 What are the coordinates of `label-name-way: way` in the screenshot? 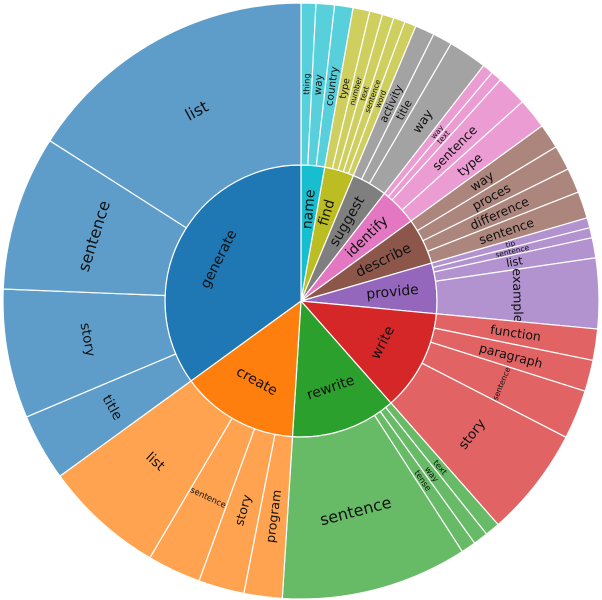 It's located at (319, 85).